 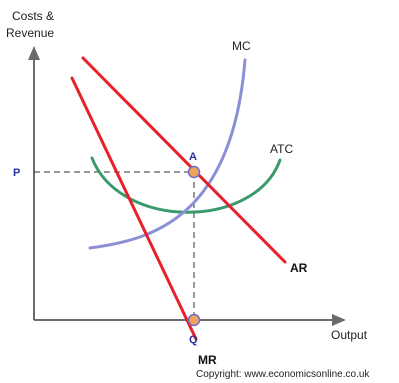 What do you see at coordinates (30, 33) in the screenshot?
I see `y-axis-label-line2: Revenue` at bounding box center [30, 33].